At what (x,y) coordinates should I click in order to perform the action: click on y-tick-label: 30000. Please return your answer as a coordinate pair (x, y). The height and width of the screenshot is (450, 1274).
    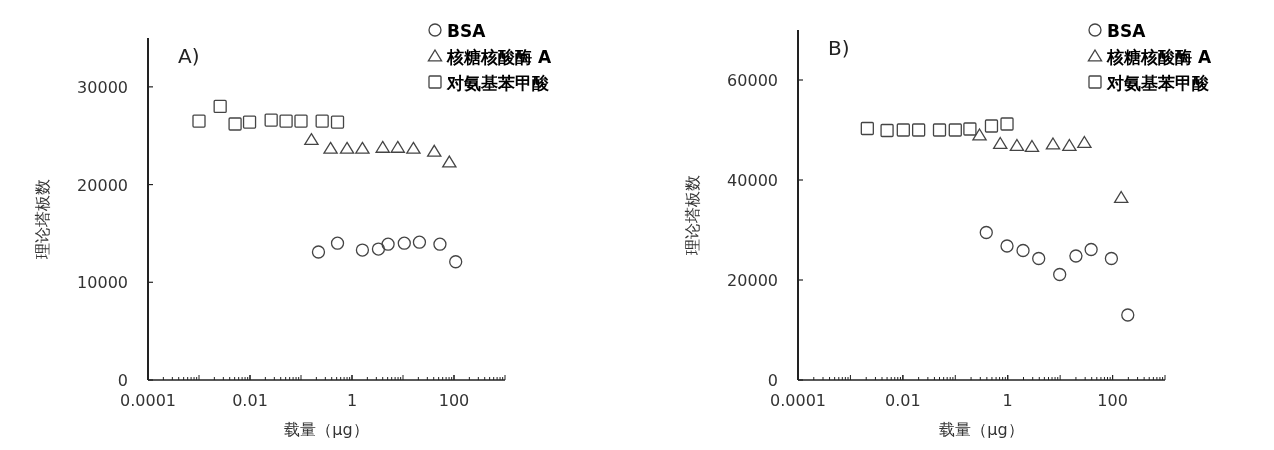
    Looking at the image, I should click on (102, 87).